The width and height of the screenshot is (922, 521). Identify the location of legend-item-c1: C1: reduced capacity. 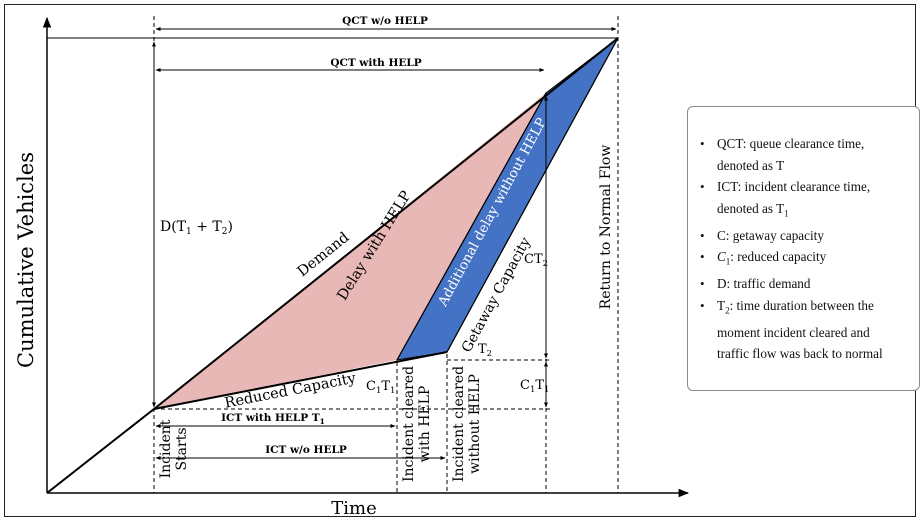
(804, 259).